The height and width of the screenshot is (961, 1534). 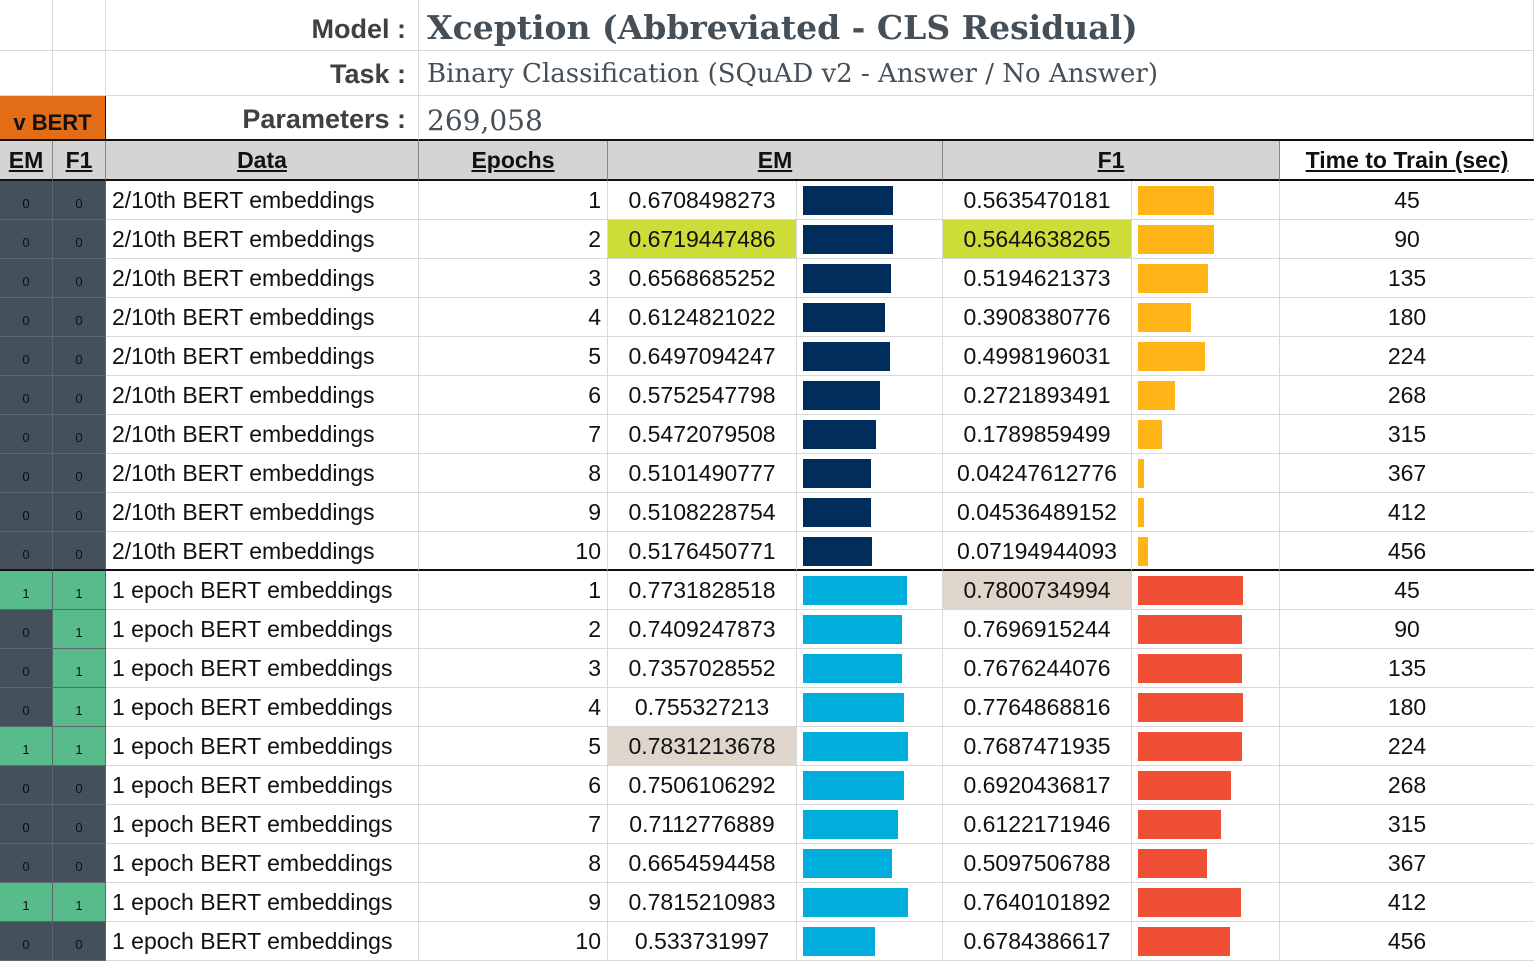 What do you see at coordinates (702, 863) in the screenshot?
I see `em-value-cell: 0.6654594458` at bounding box center [702, 863].